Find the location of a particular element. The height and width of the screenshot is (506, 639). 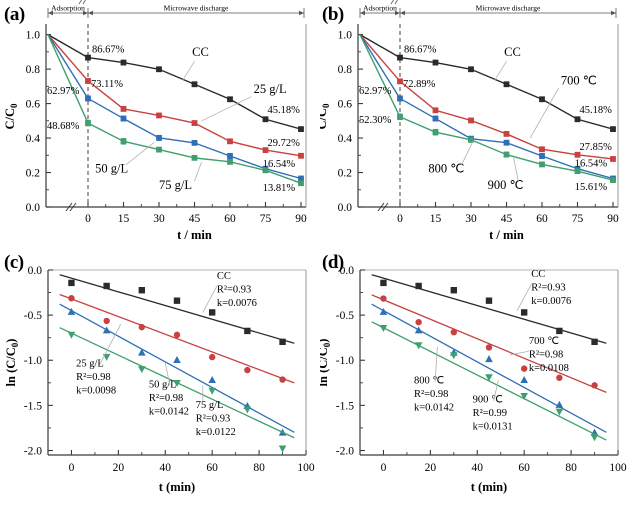

adsorption-pct-700: 72.89% is located at coordinates (419, 84).